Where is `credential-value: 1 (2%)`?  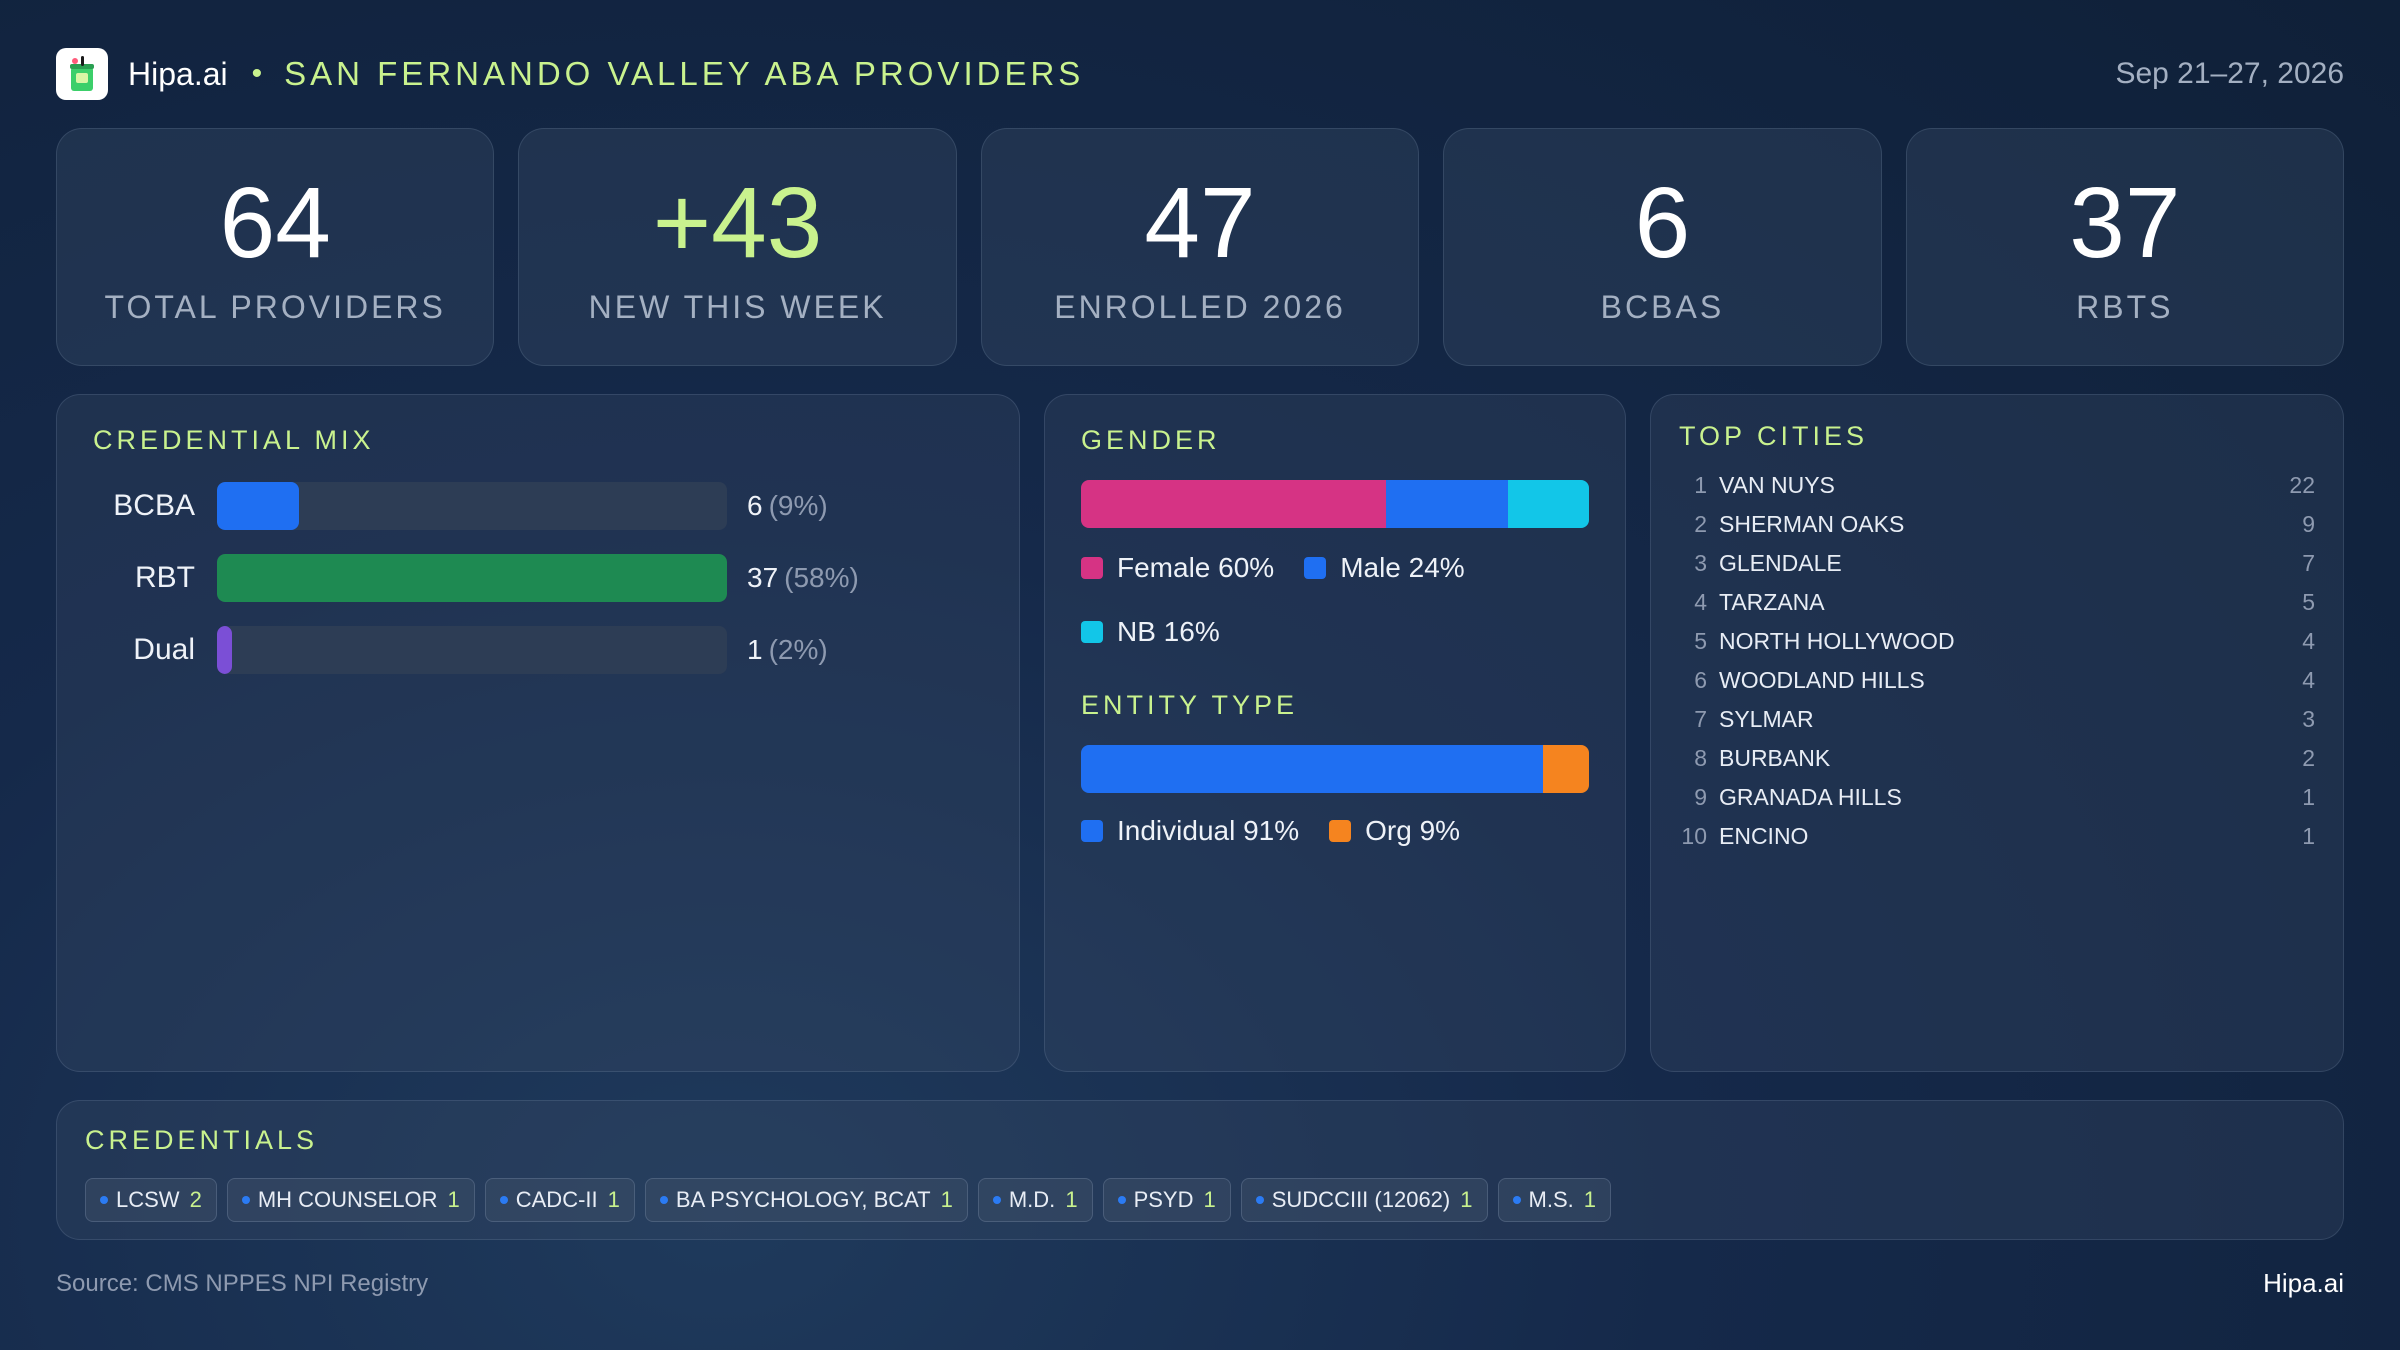 credential-value: 1 (2%) is located at coordinates (787, 650).